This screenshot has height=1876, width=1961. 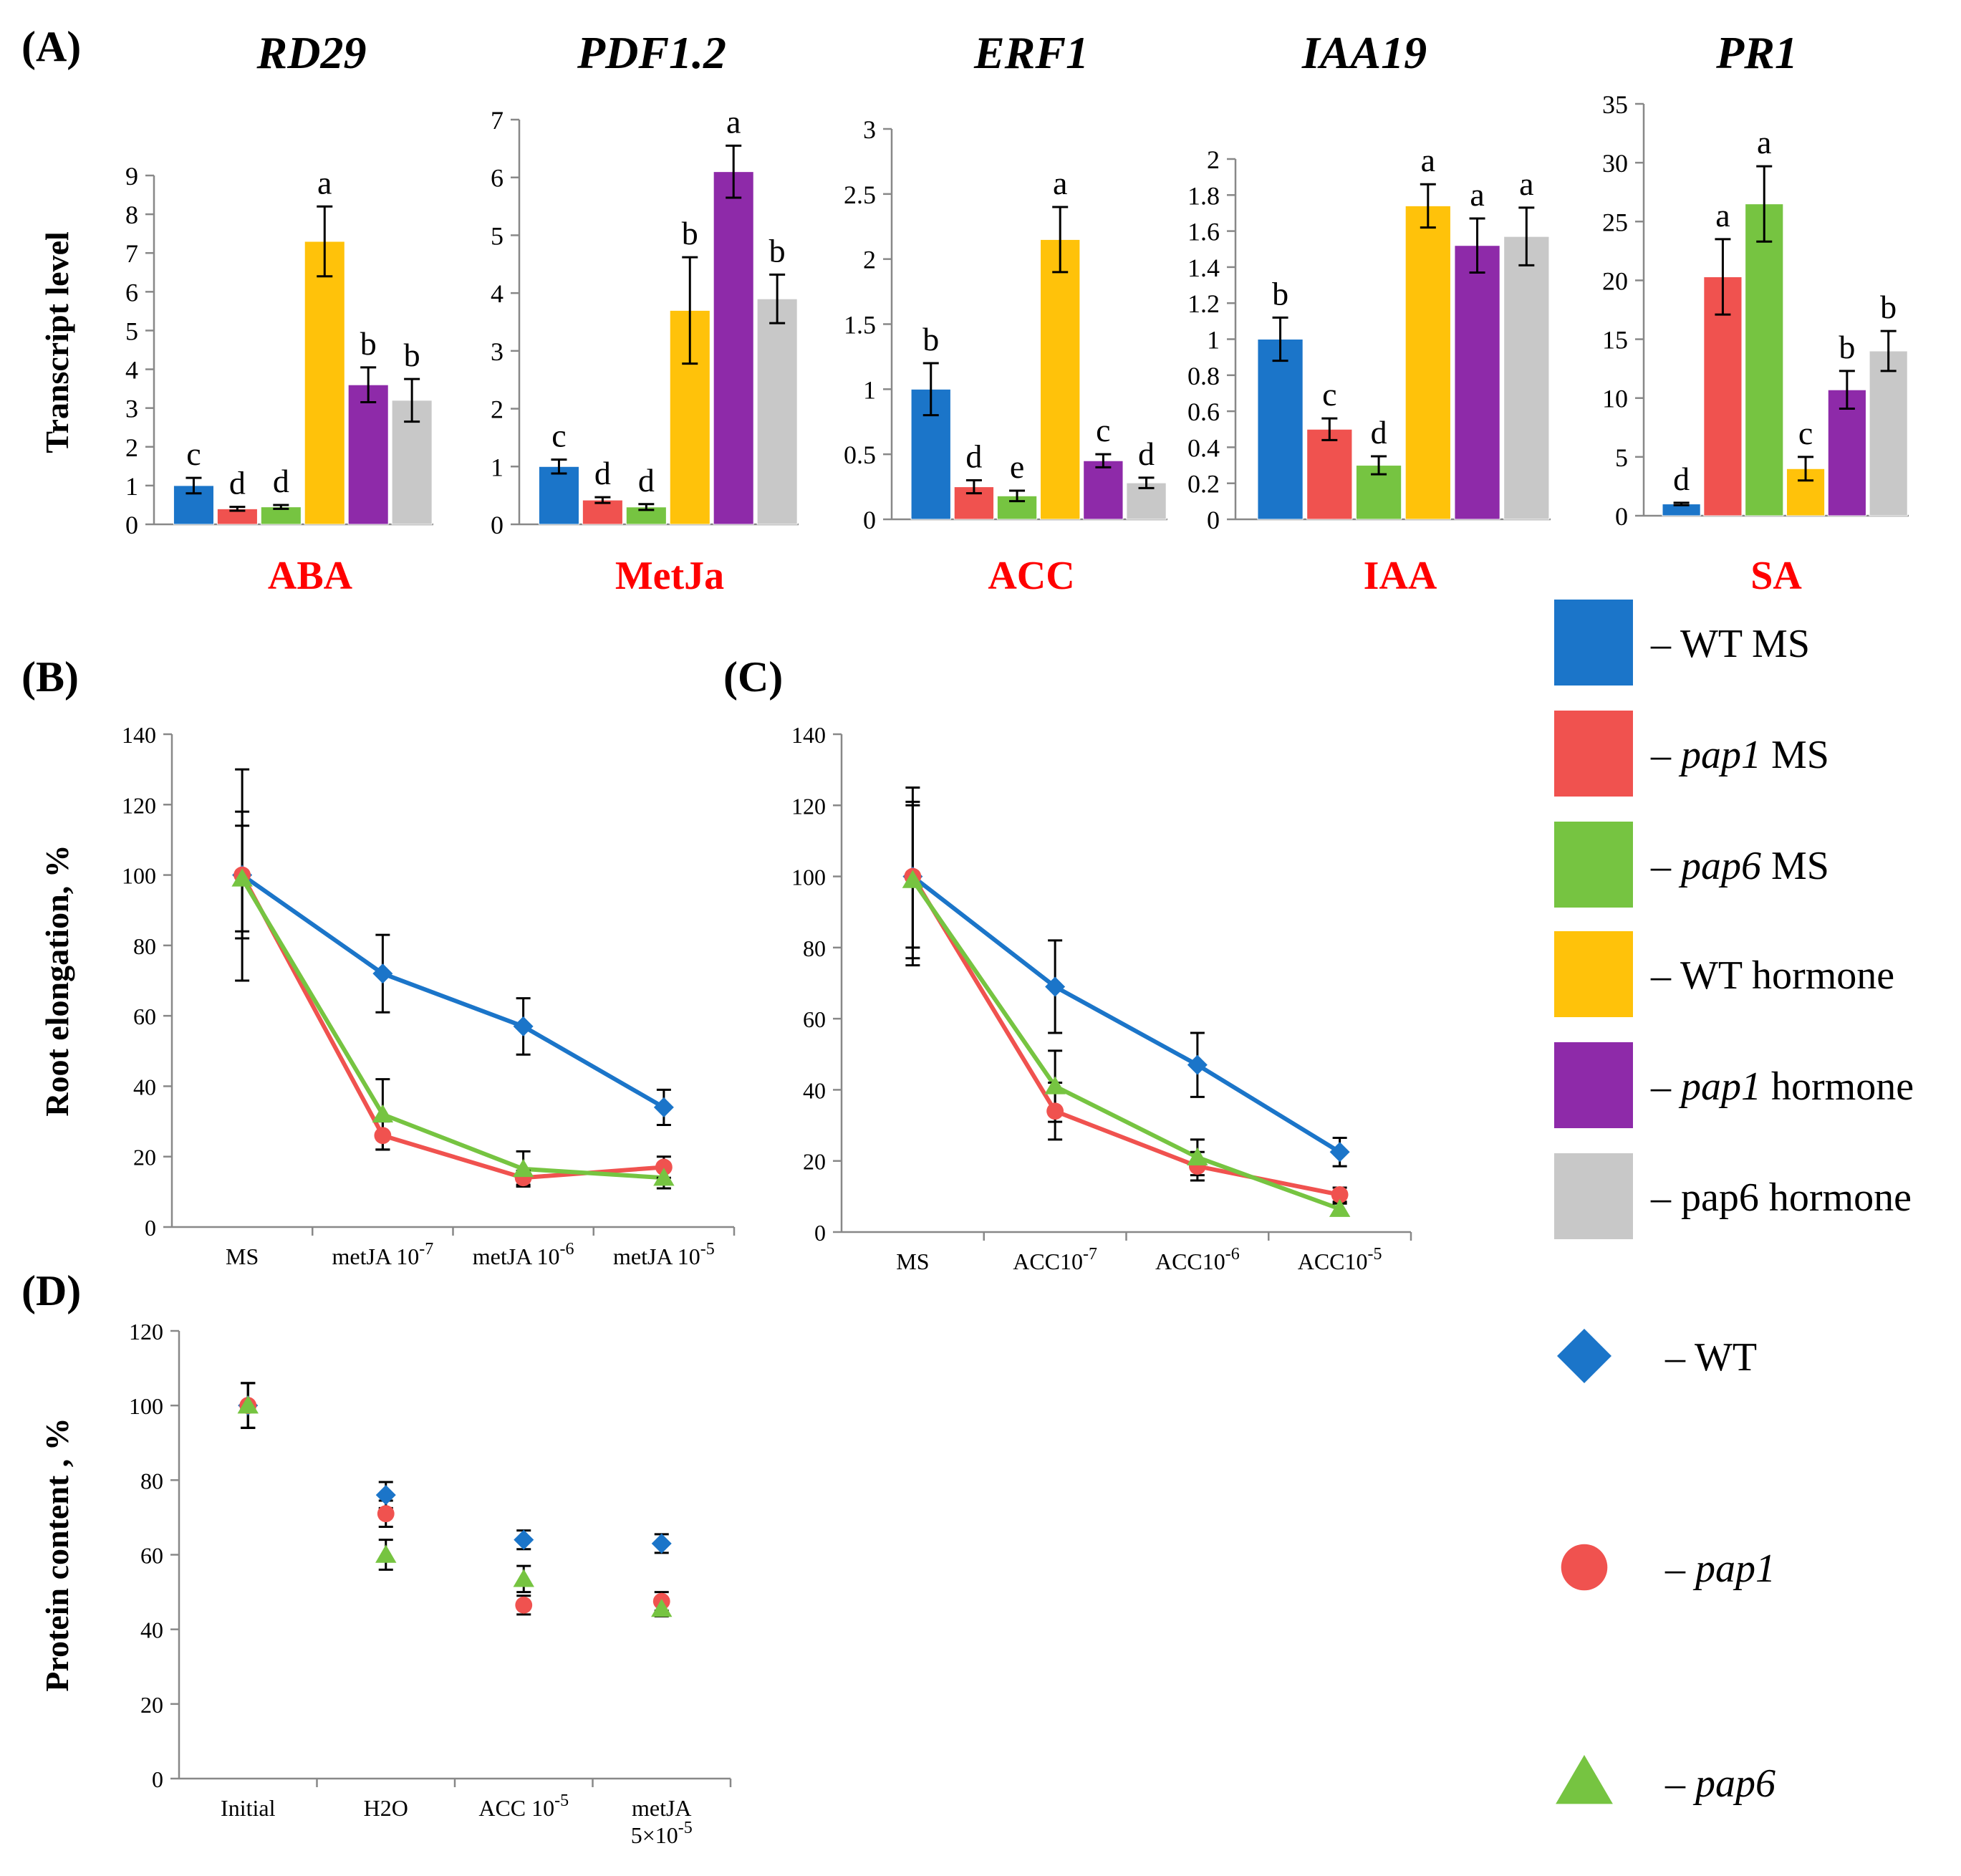 I want to click on y-tick-label: 25, so click(x=1615, y=222).